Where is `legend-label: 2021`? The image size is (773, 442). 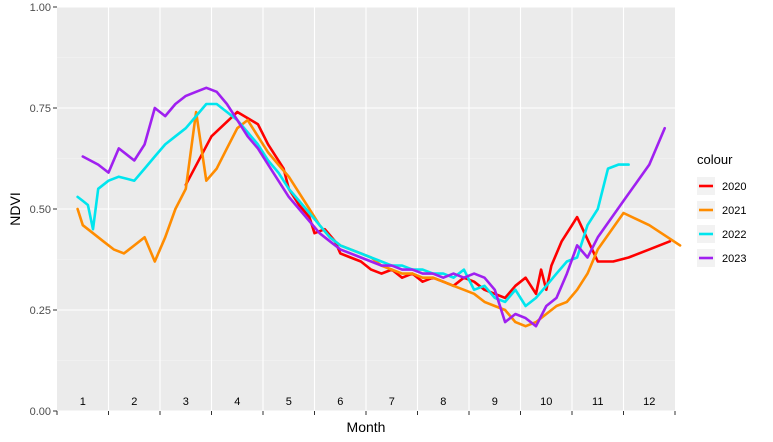
legend-label: 2021 is located at coordinates (734, 211).